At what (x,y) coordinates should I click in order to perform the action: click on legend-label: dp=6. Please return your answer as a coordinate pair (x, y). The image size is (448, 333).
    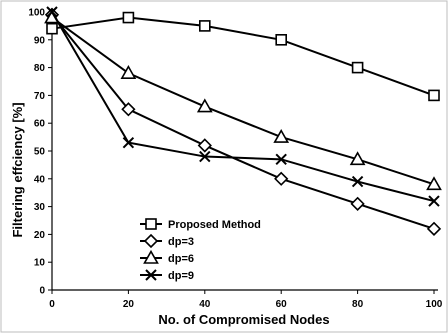
    Looking at the image, I should click on (181, 259).